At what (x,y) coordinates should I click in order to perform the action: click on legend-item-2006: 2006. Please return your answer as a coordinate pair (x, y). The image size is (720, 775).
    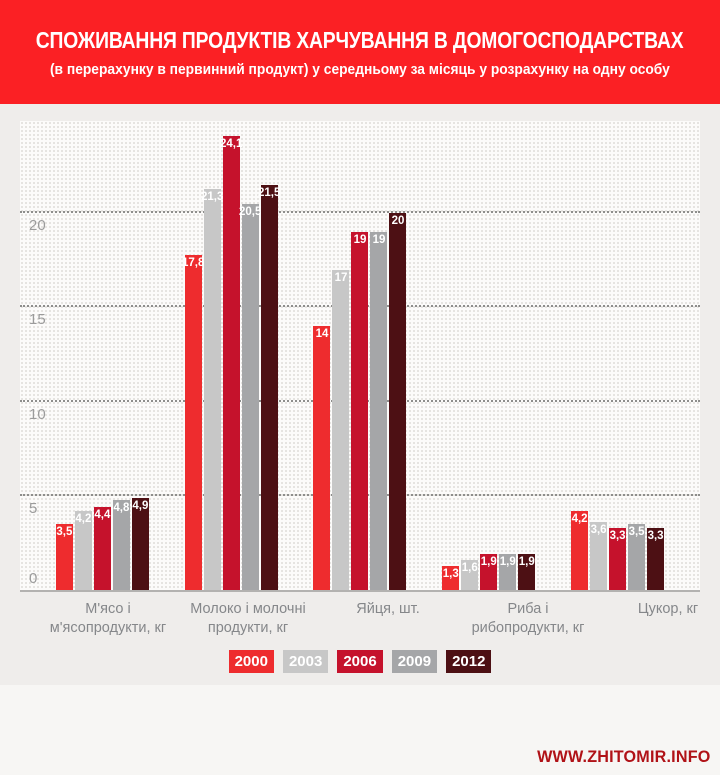
    Looking at the image, I should click on (360, 661).